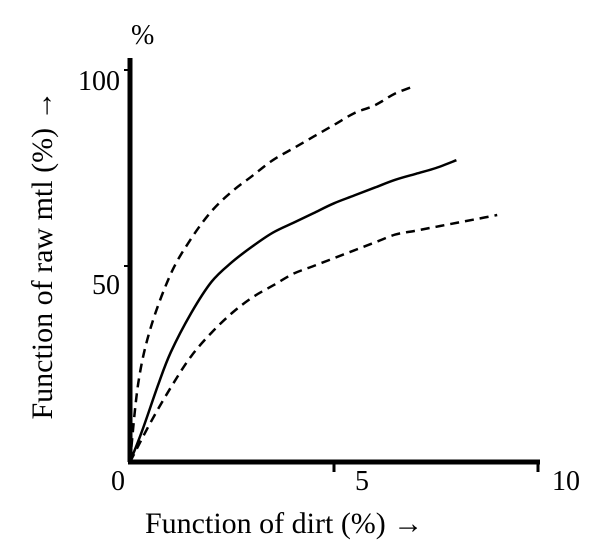 Image resolution: width=597 pixels, height=559 pixels. I want to click on x-axis-label: Function of dirt (%) →, so click(284, 523).